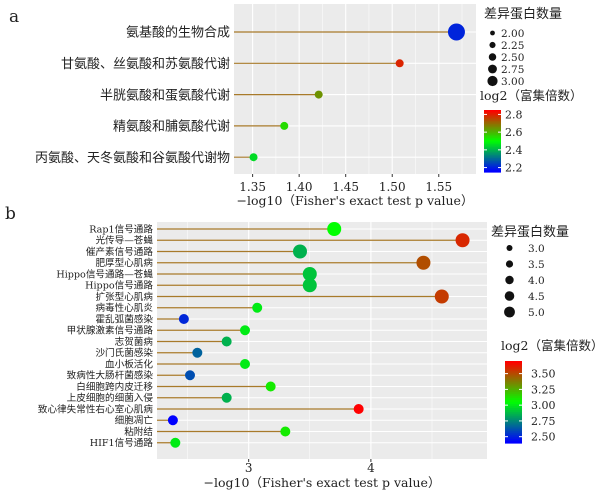 The height and width of the screenshot is (495, 602). I want to click on x-tick-label: 1.55, so click(438, 187).